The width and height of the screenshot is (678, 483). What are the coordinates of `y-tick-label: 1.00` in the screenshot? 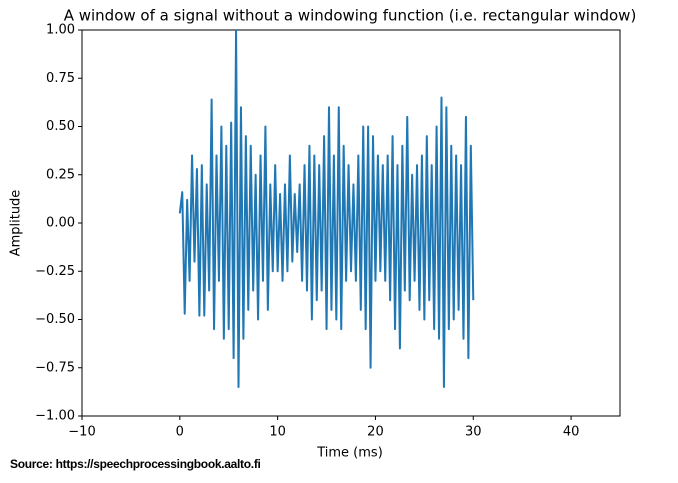 It's located at (60, 30).